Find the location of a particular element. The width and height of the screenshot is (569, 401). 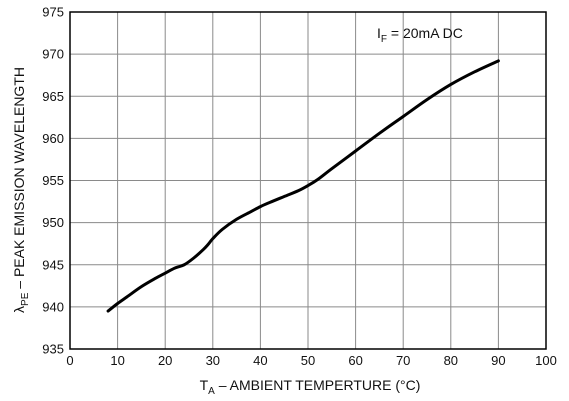

x-tick-label: 60 is located at coordinates (355, 360).